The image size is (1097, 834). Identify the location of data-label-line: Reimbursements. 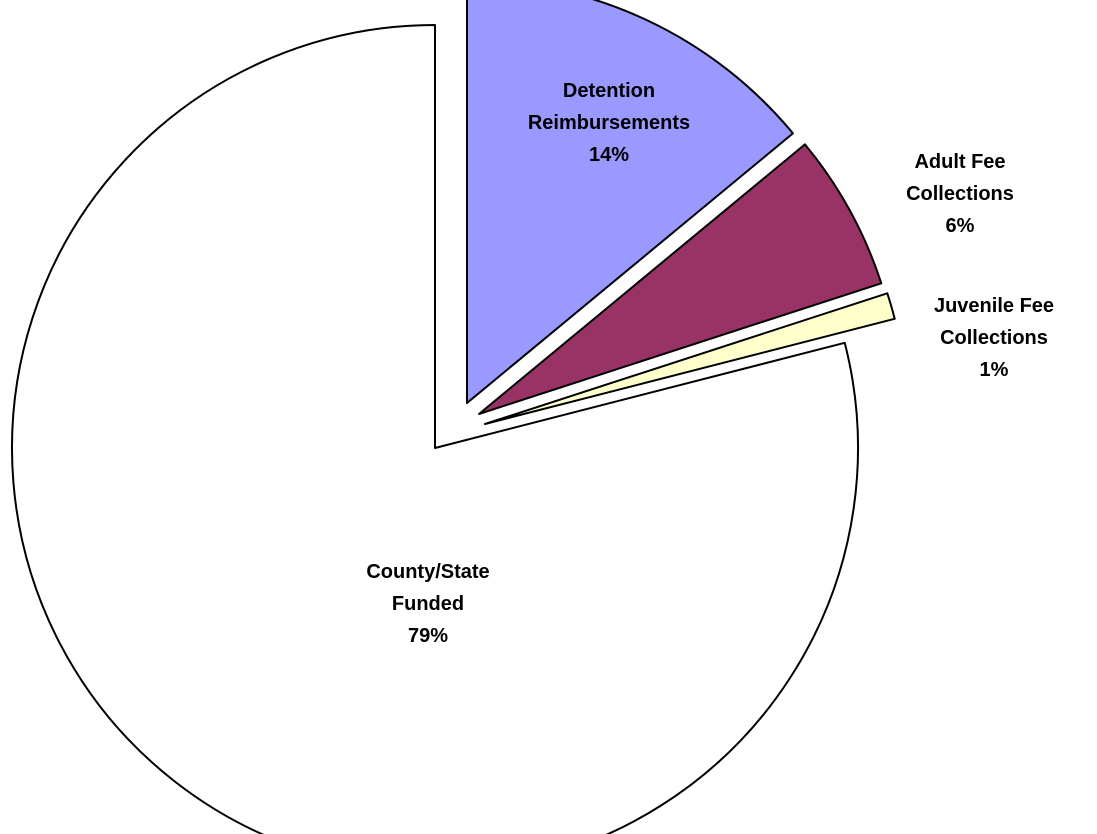
(609, 123).